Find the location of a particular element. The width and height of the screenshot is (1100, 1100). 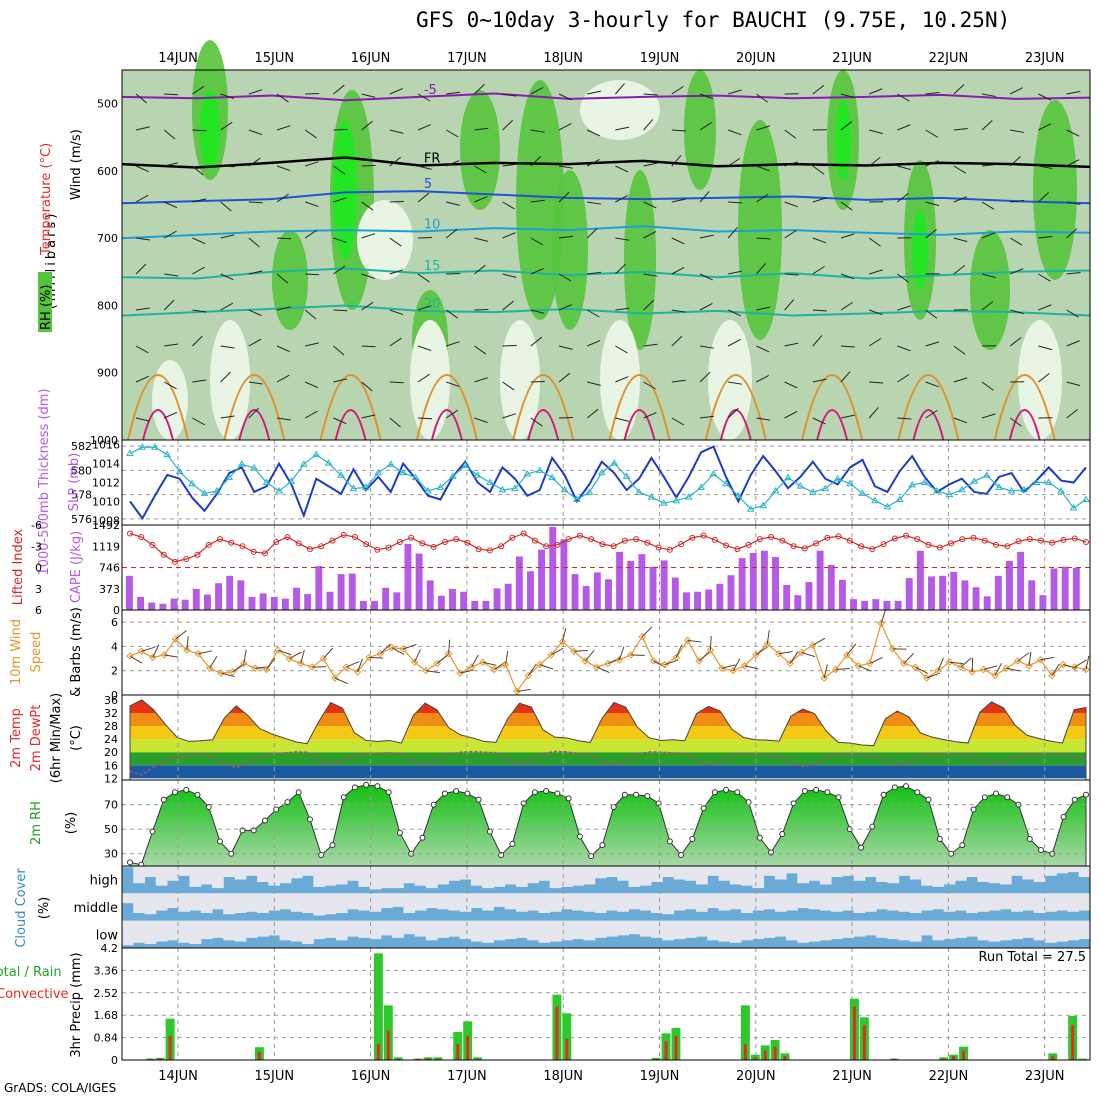

date-label-bottom: 15JUN is located at coordinates (274, 1076).